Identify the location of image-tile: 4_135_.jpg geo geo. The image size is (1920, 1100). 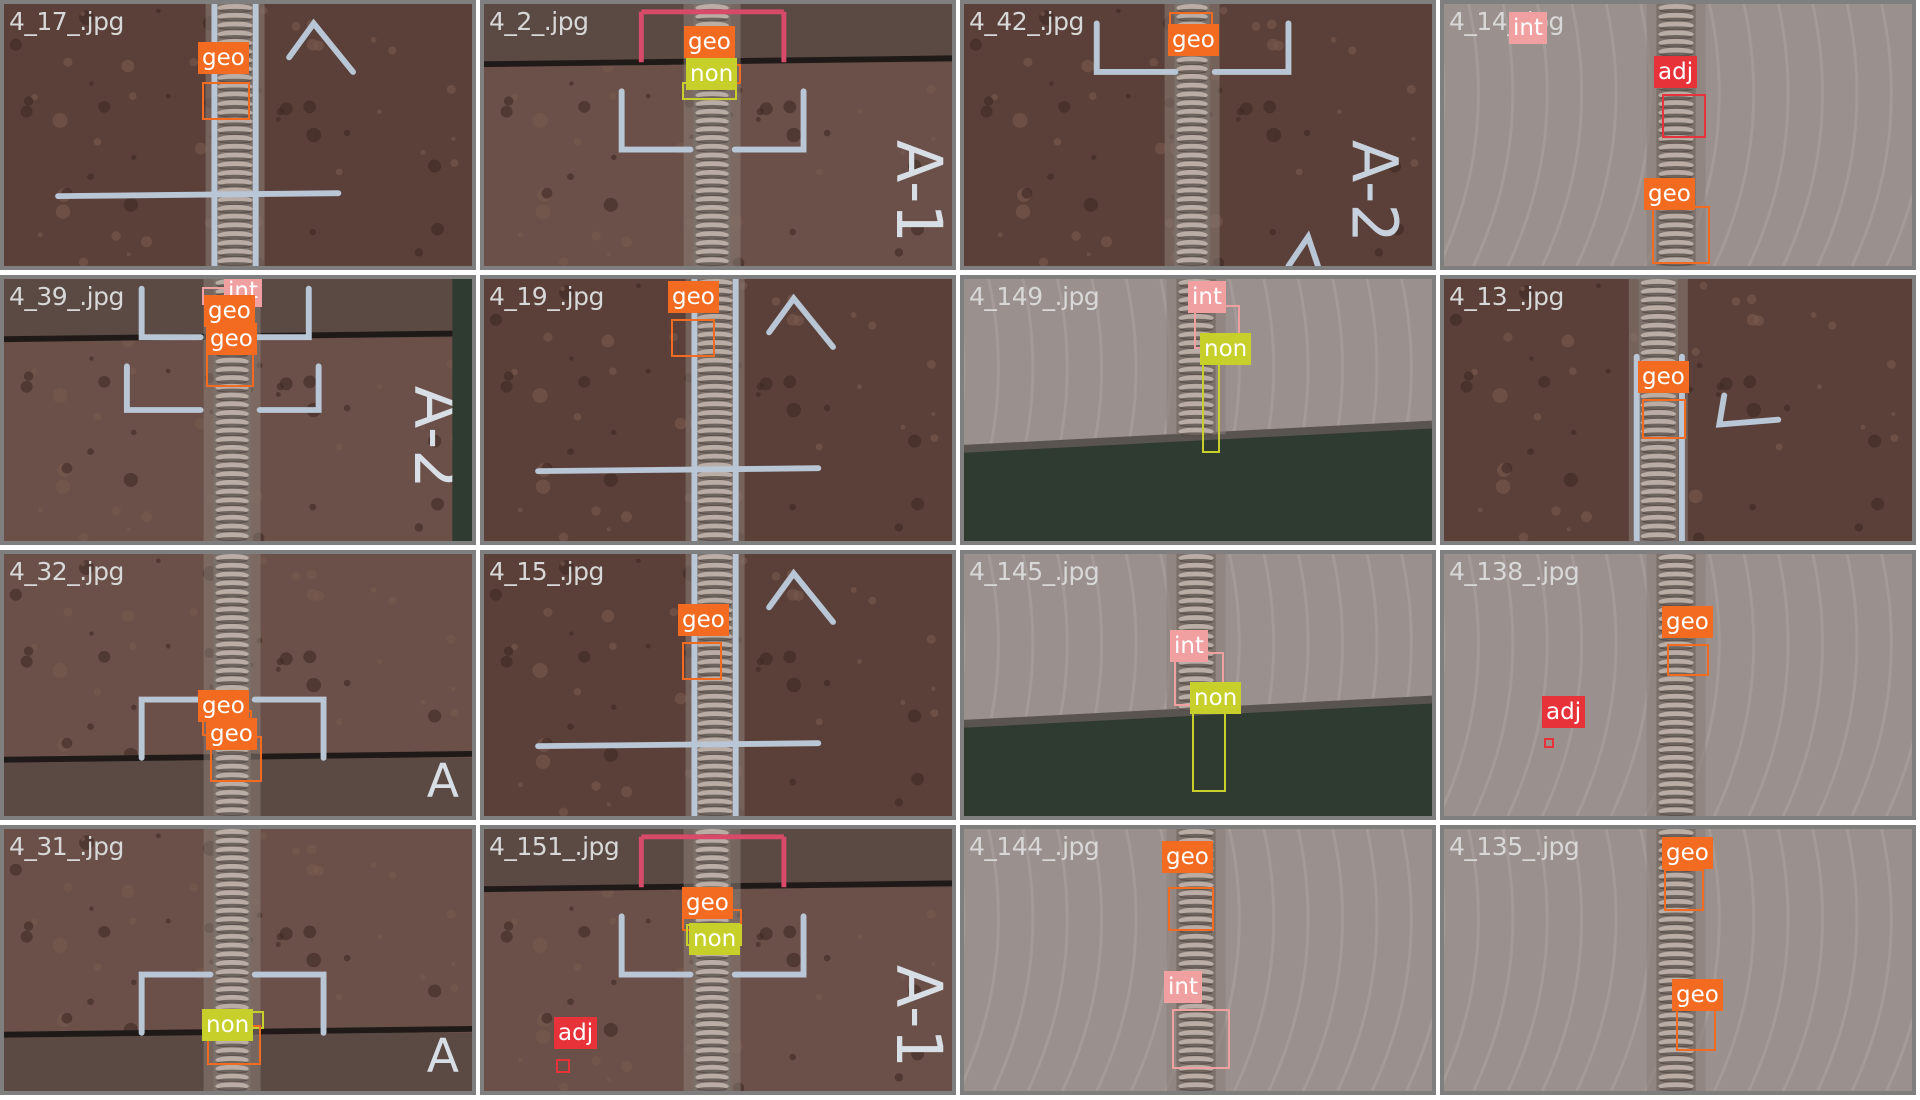
(1678, 960).